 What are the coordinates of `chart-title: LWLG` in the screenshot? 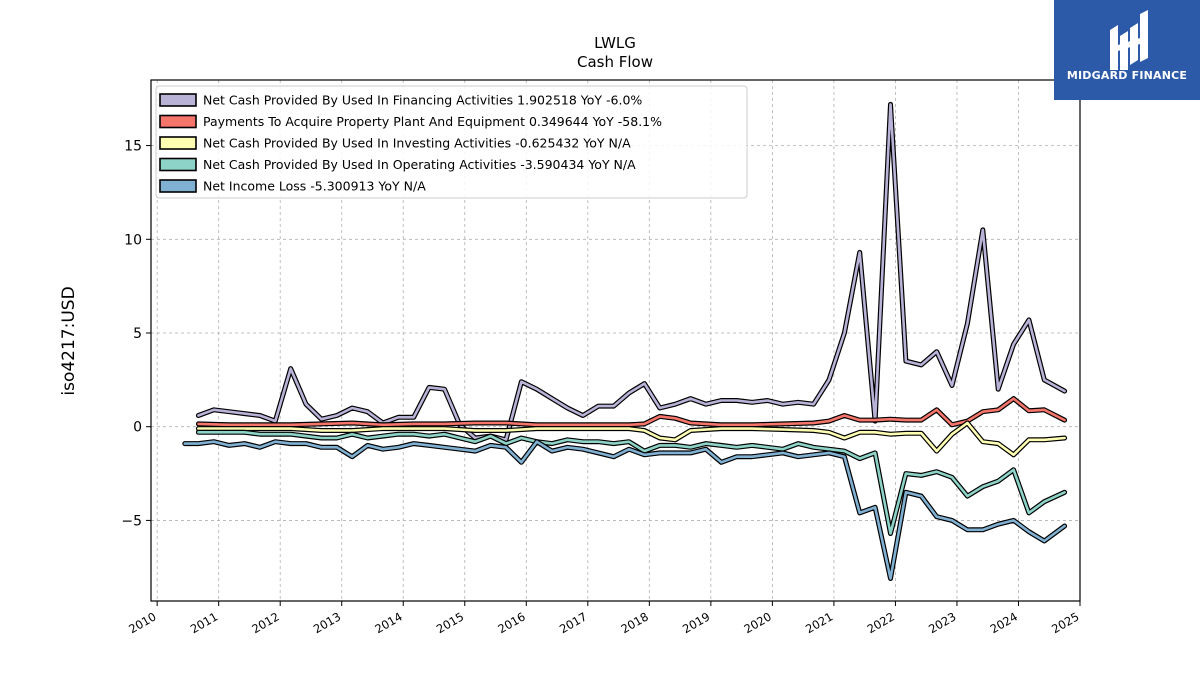 It's located at (615, 43).